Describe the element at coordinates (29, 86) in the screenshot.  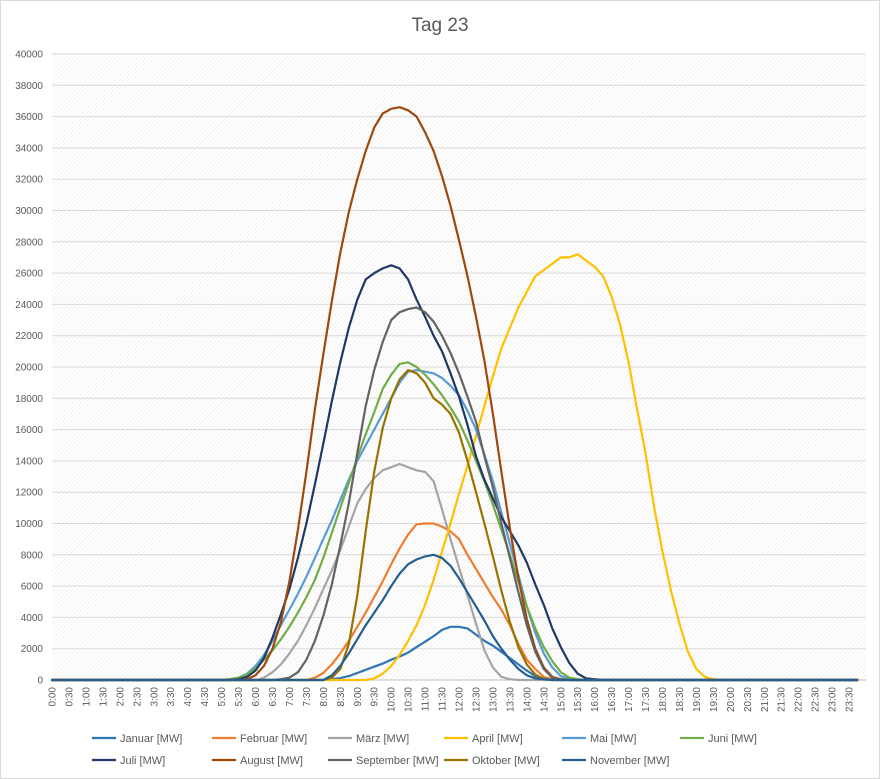
I see `y-tick-label: 38000` at that location.